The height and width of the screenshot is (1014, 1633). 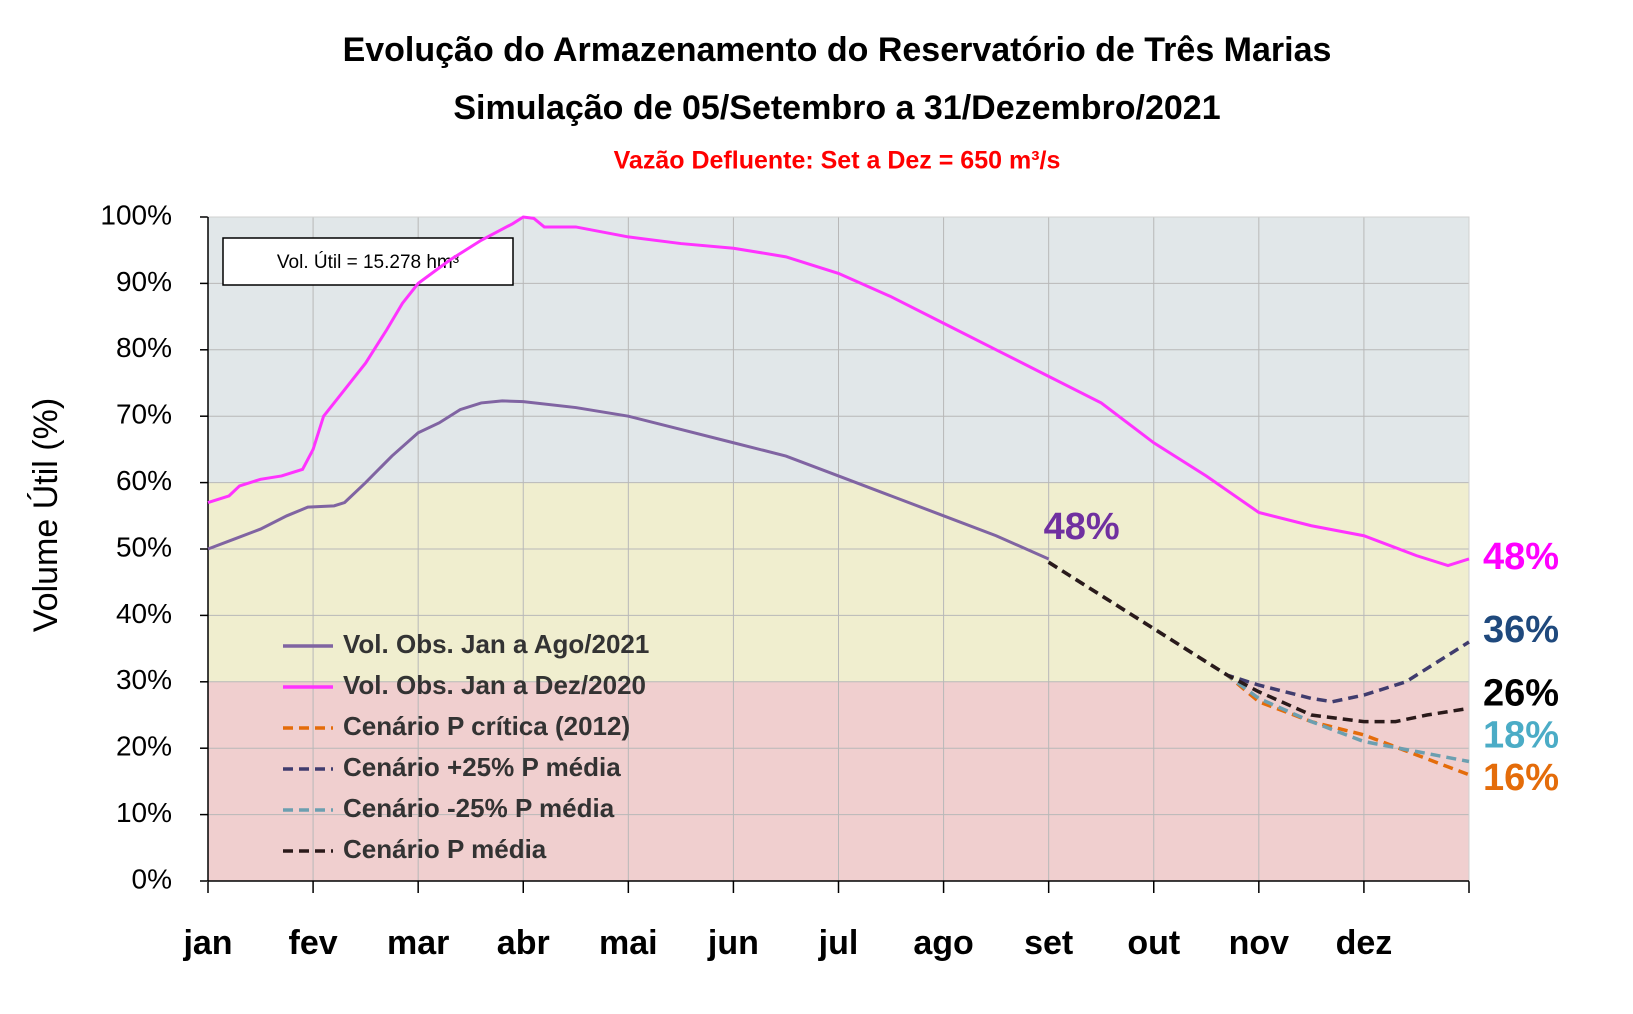 I want to click on x-tick-label: set, so click(x=1048, y=943).